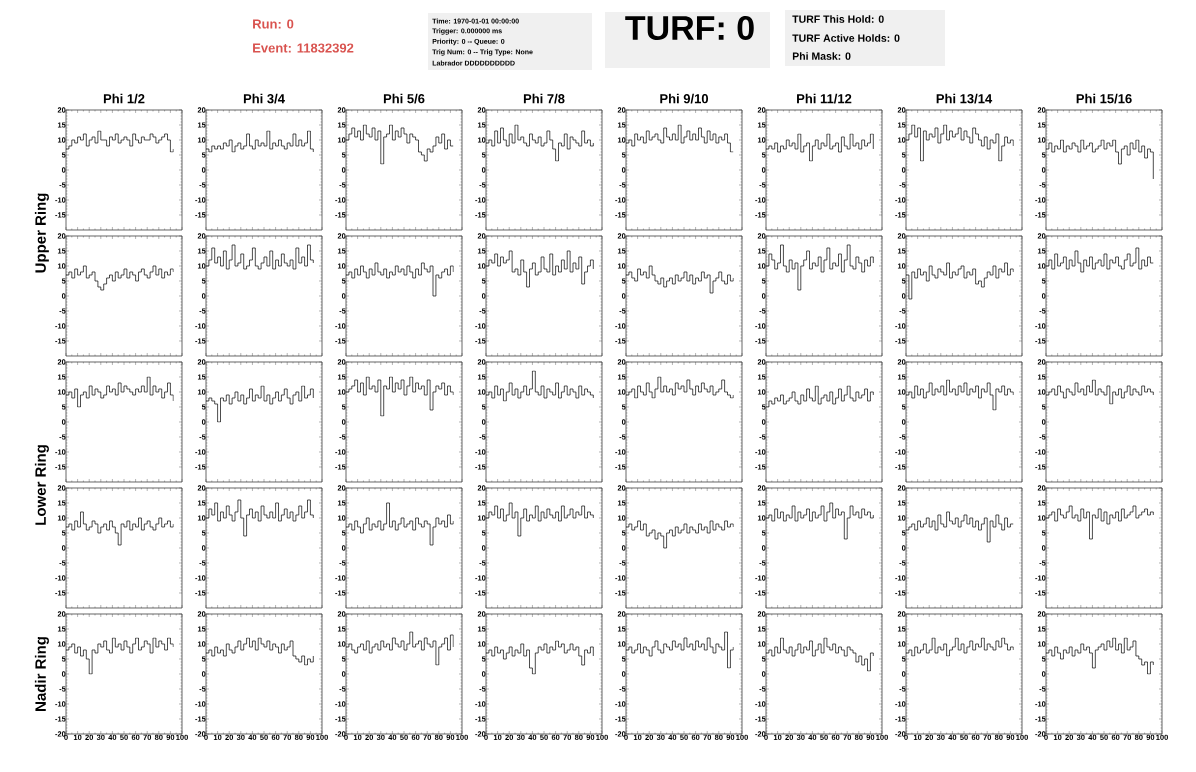 Image resolution: width=1196 pixels, height=772 pixels. Describe the element at coordinates (124, 98) in the screenshot. I see `chart-title: Phi 1/2` at that location.